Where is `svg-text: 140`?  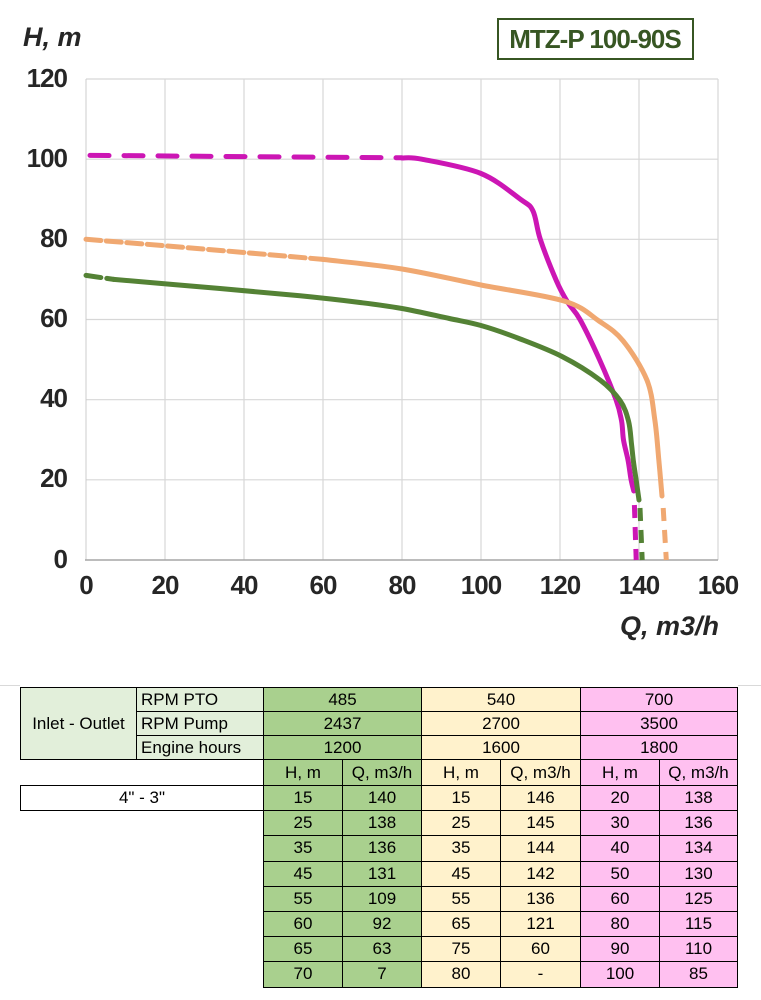
svg-text: 140 is located at coordinates (639, 585).